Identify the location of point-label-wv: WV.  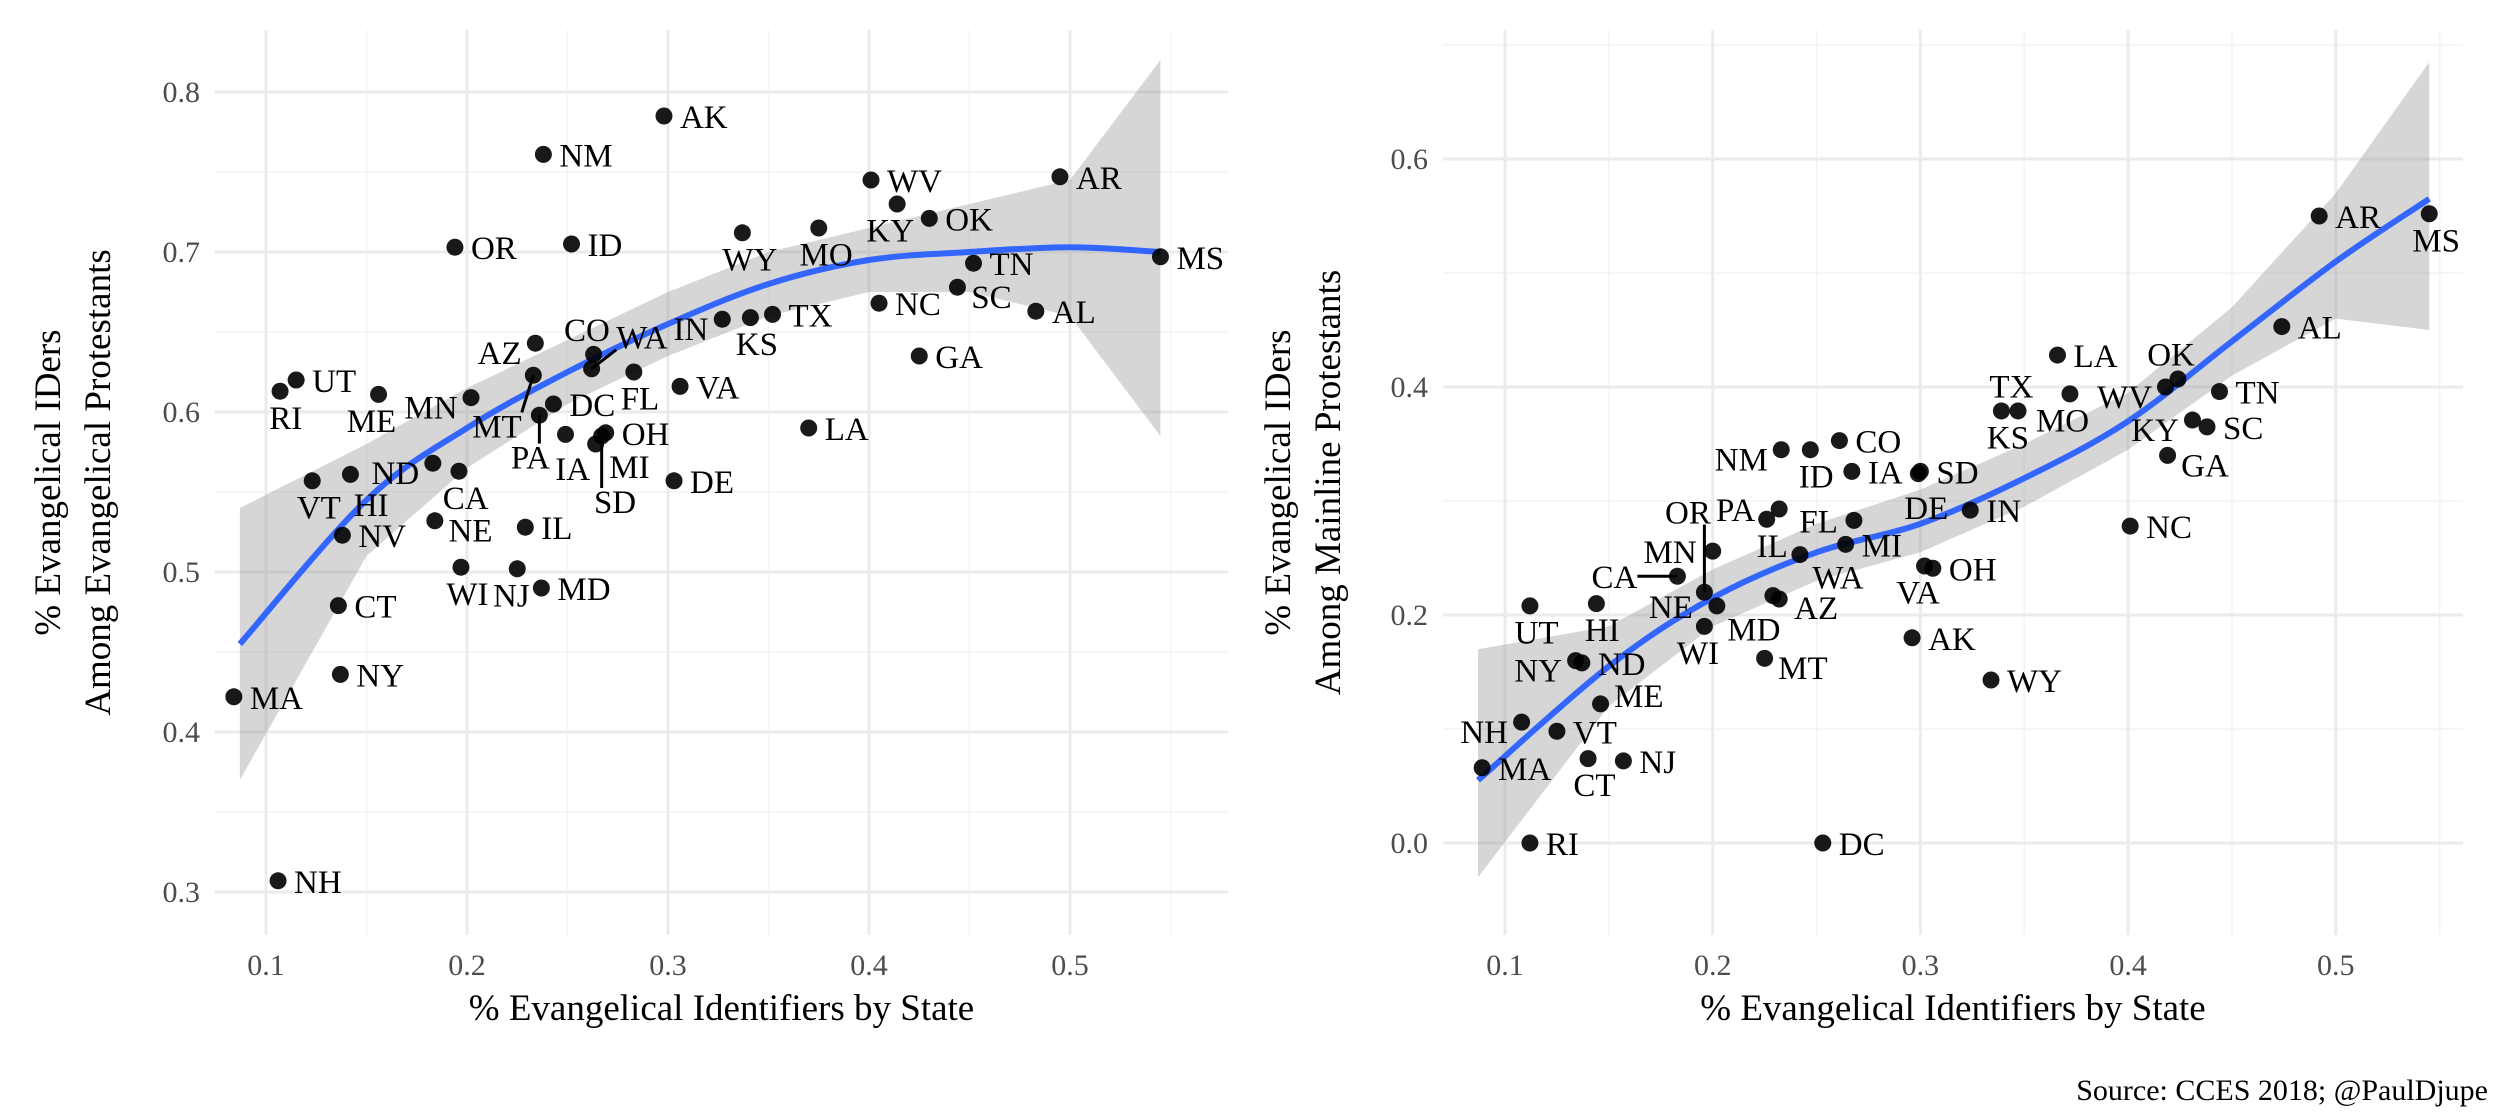
(914, 182).